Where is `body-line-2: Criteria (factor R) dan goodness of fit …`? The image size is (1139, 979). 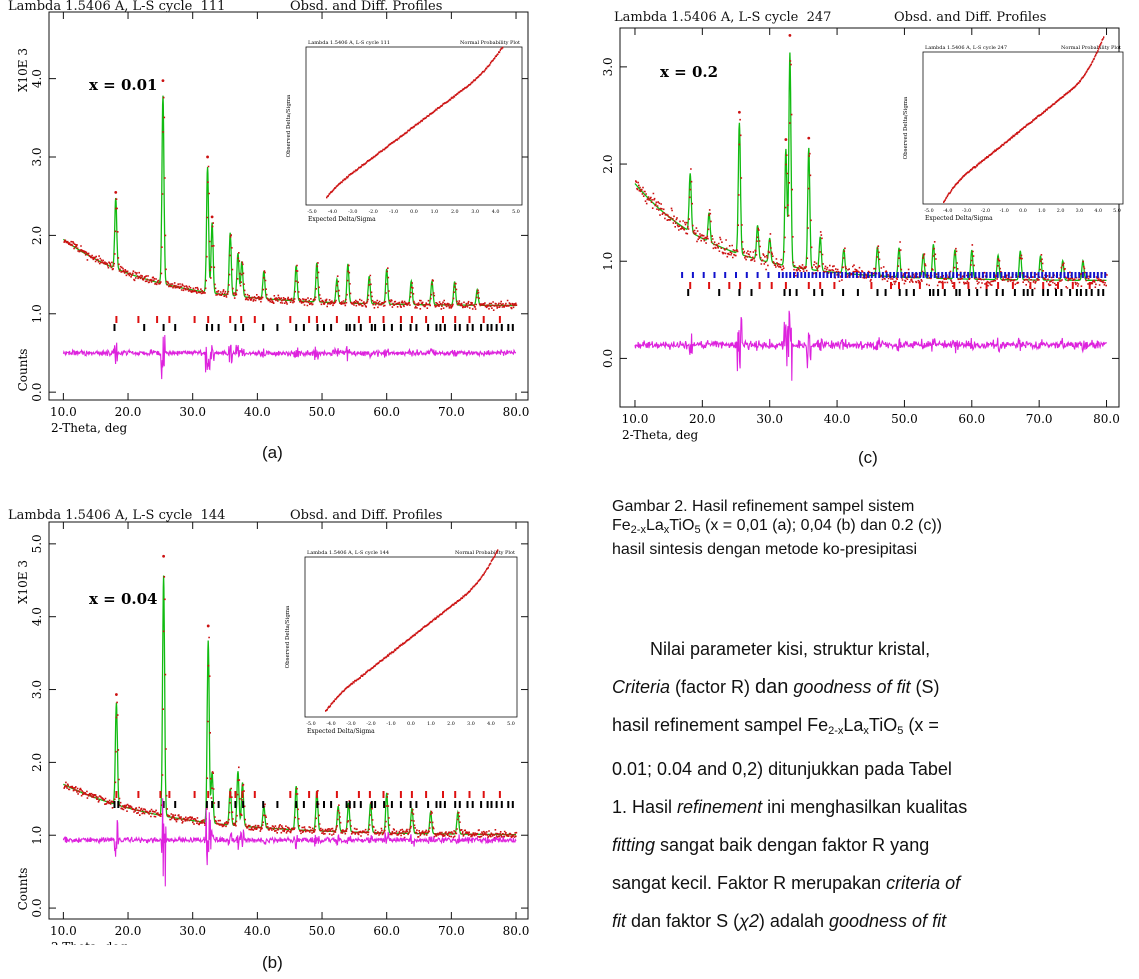 body-line-2: Criteria (factor R) dan goodness of fit … is located at coordinates (776, 687).